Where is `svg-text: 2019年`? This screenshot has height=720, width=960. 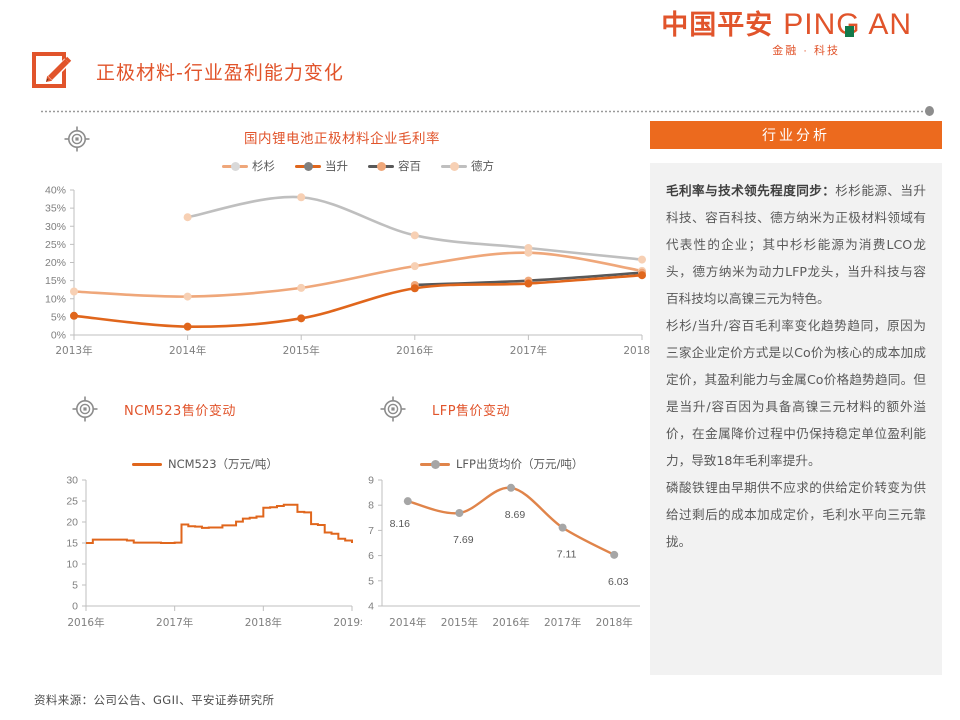
svg-text: 2019年 is located at coordinates (347, 622).